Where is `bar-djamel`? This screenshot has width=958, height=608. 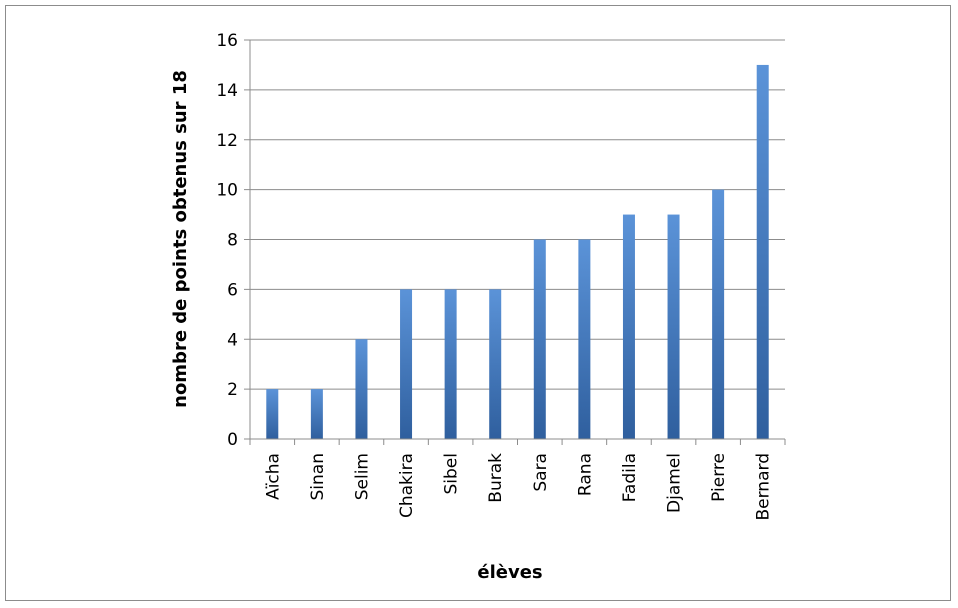 bar-djamel is located at coordinates (673, 326).